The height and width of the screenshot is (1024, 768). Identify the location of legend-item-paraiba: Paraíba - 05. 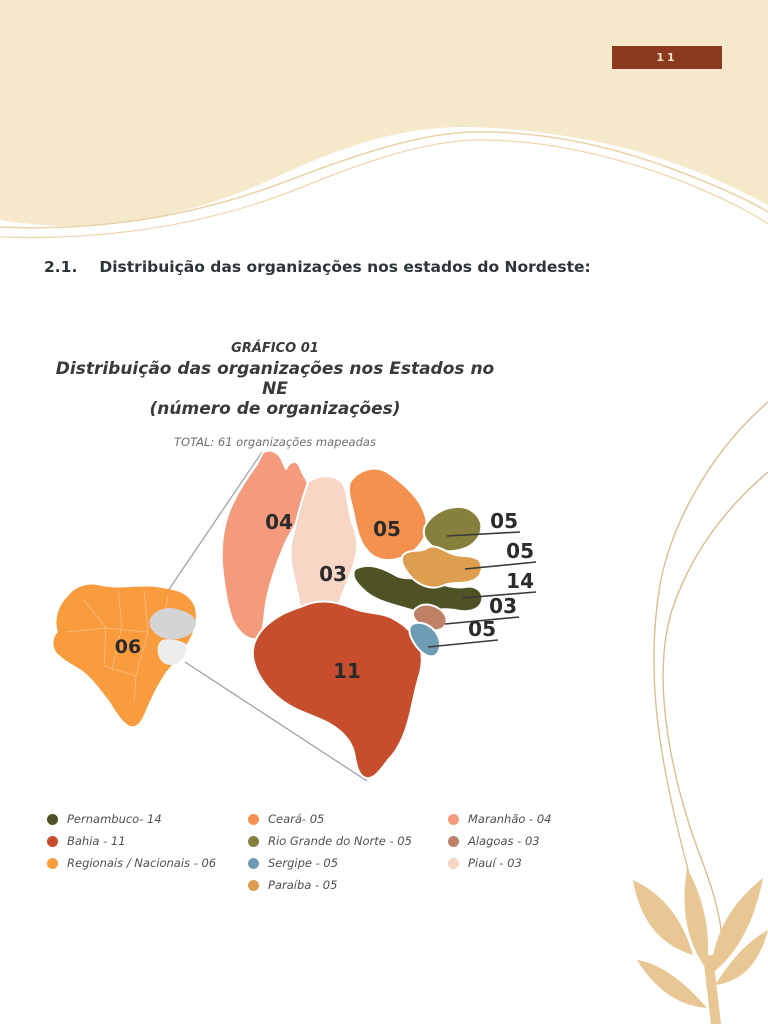
(330, 885).